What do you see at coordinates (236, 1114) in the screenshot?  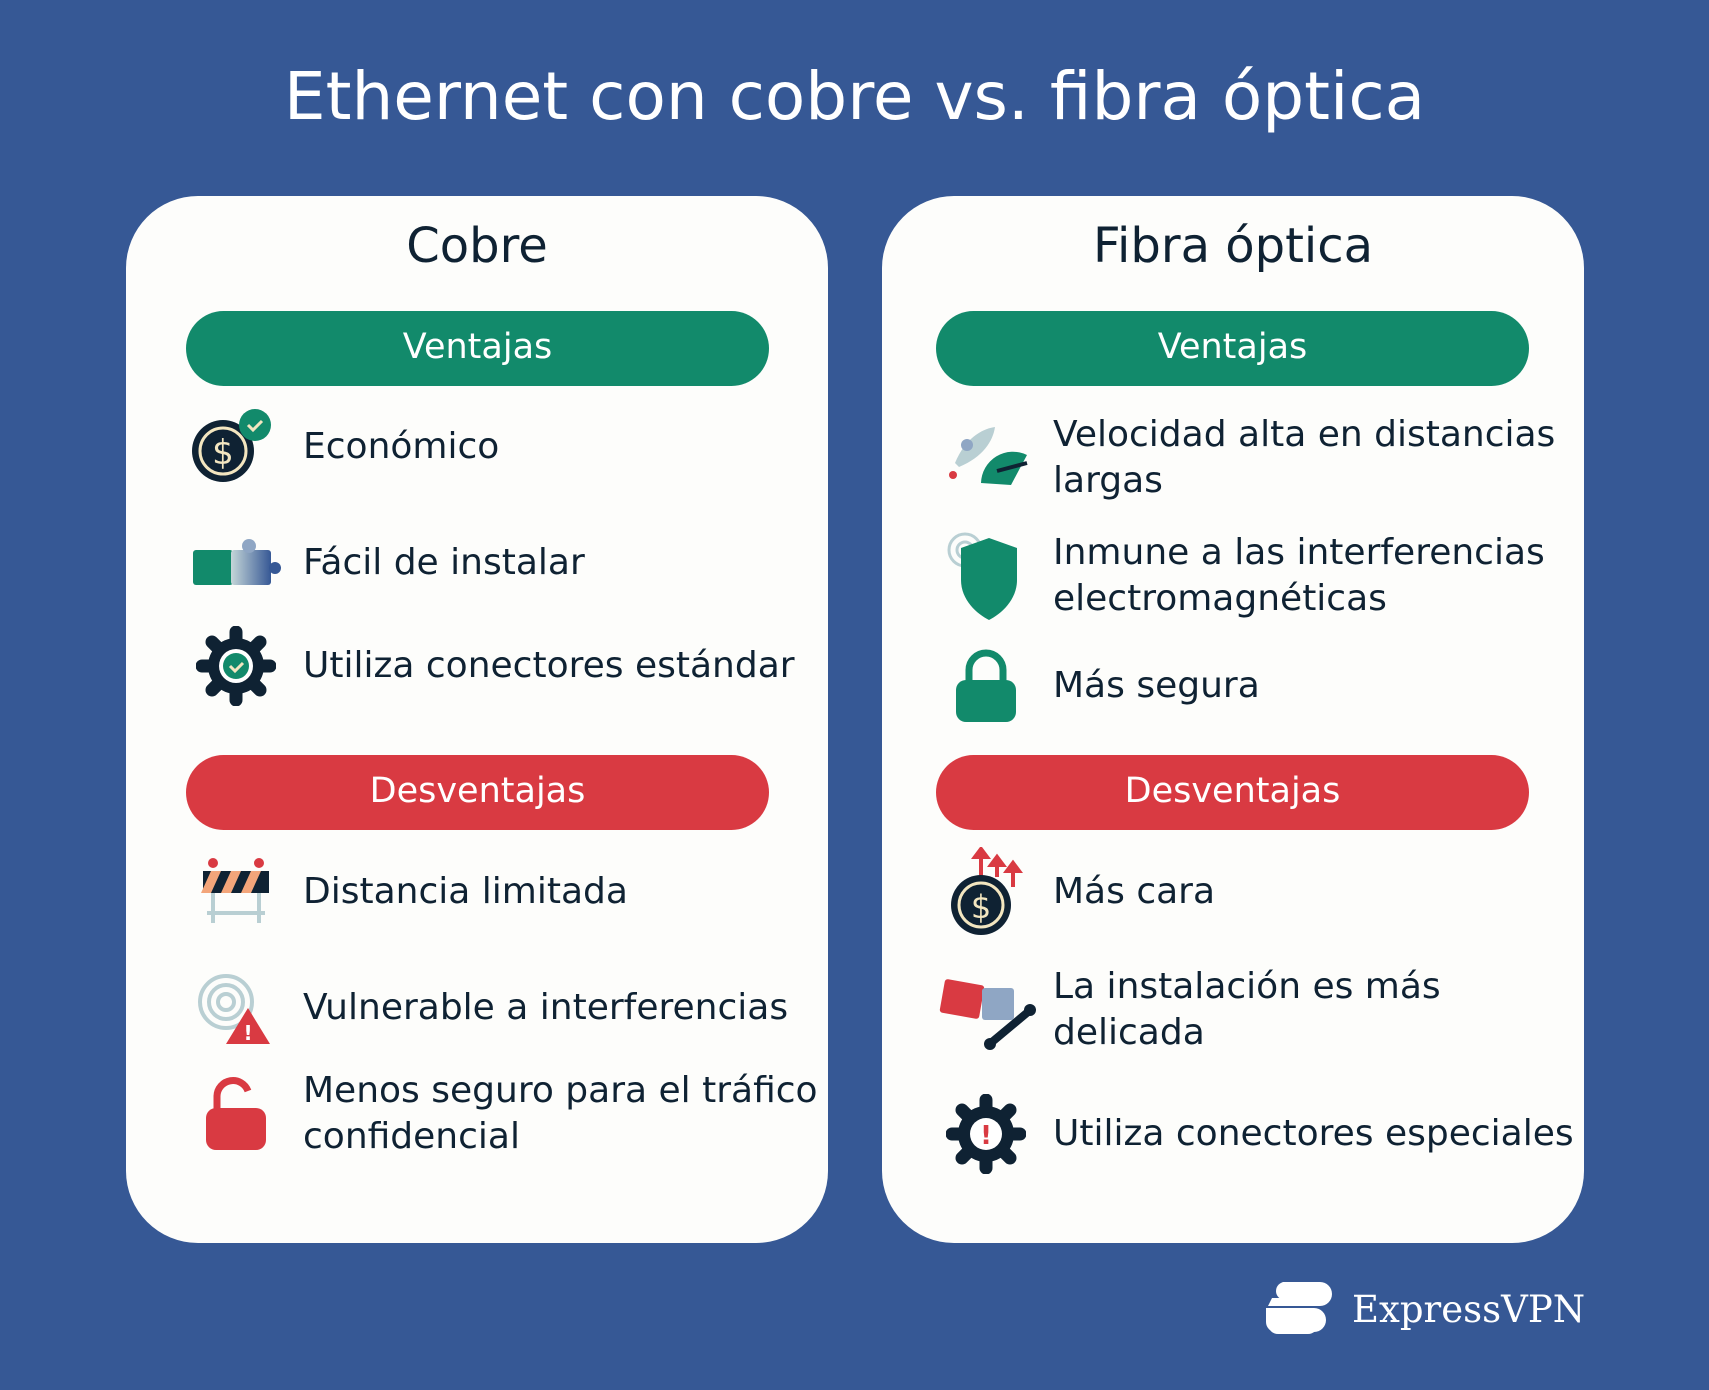 I see `unlocked-padlock-icon` at bounding box center [236, 1114].